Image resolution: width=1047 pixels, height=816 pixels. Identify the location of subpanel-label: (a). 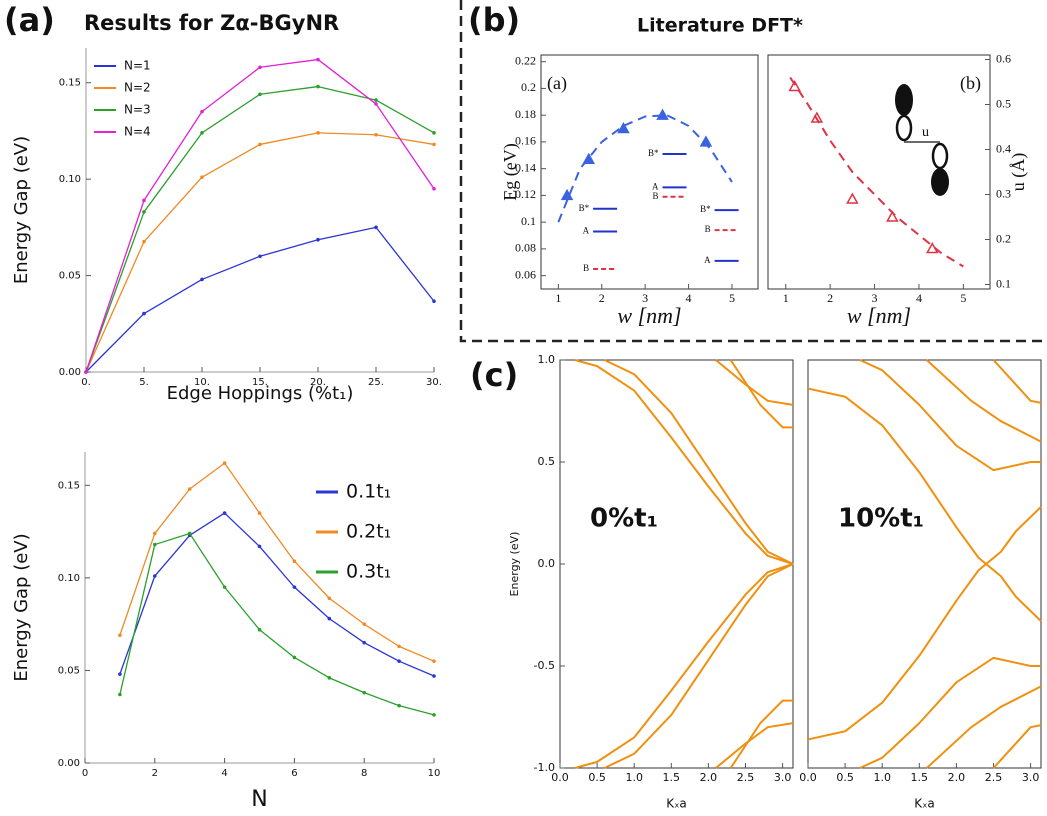
(557, 83).